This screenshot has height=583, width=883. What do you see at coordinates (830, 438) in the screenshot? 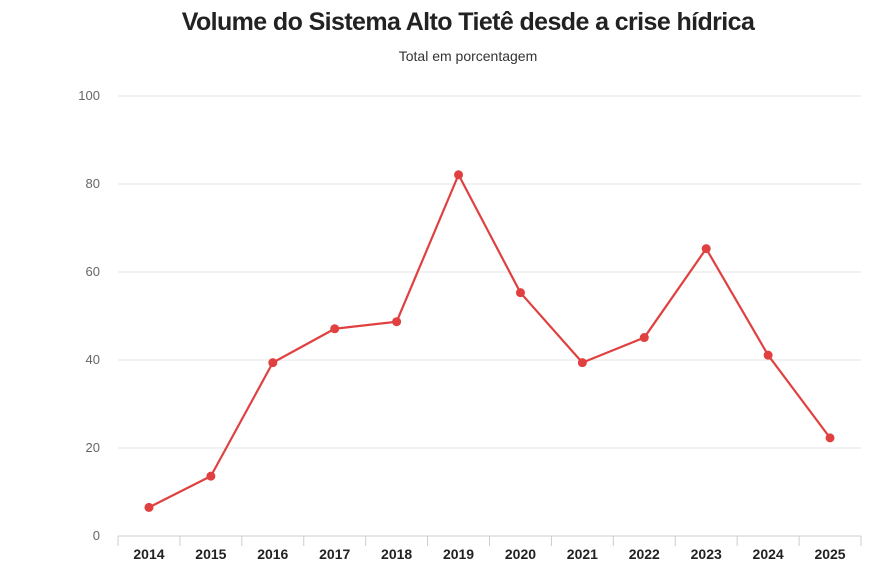
I see `data-point-2025` at bounding box center [830, 438].